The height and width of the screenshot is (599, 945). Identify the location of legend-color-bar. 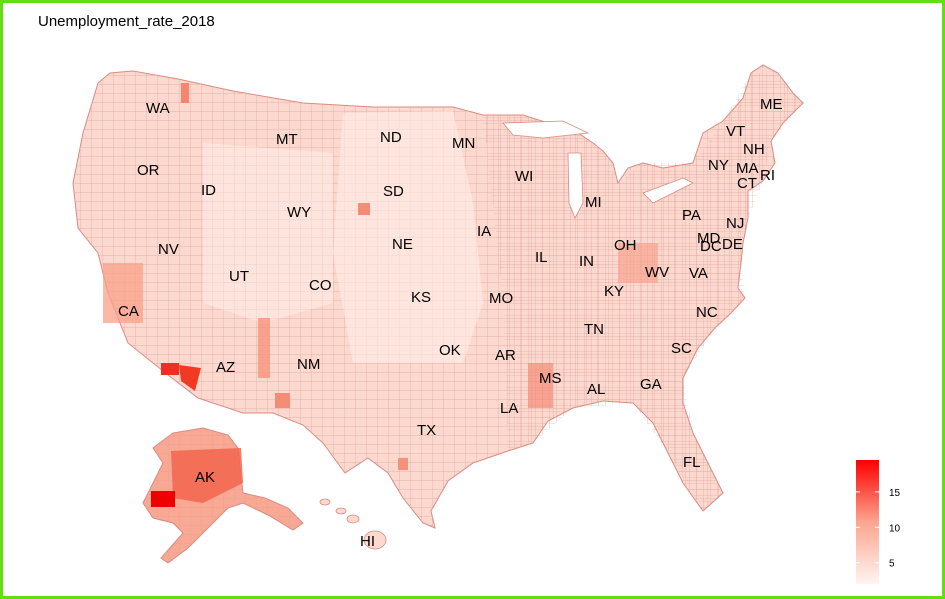
(867, 522).